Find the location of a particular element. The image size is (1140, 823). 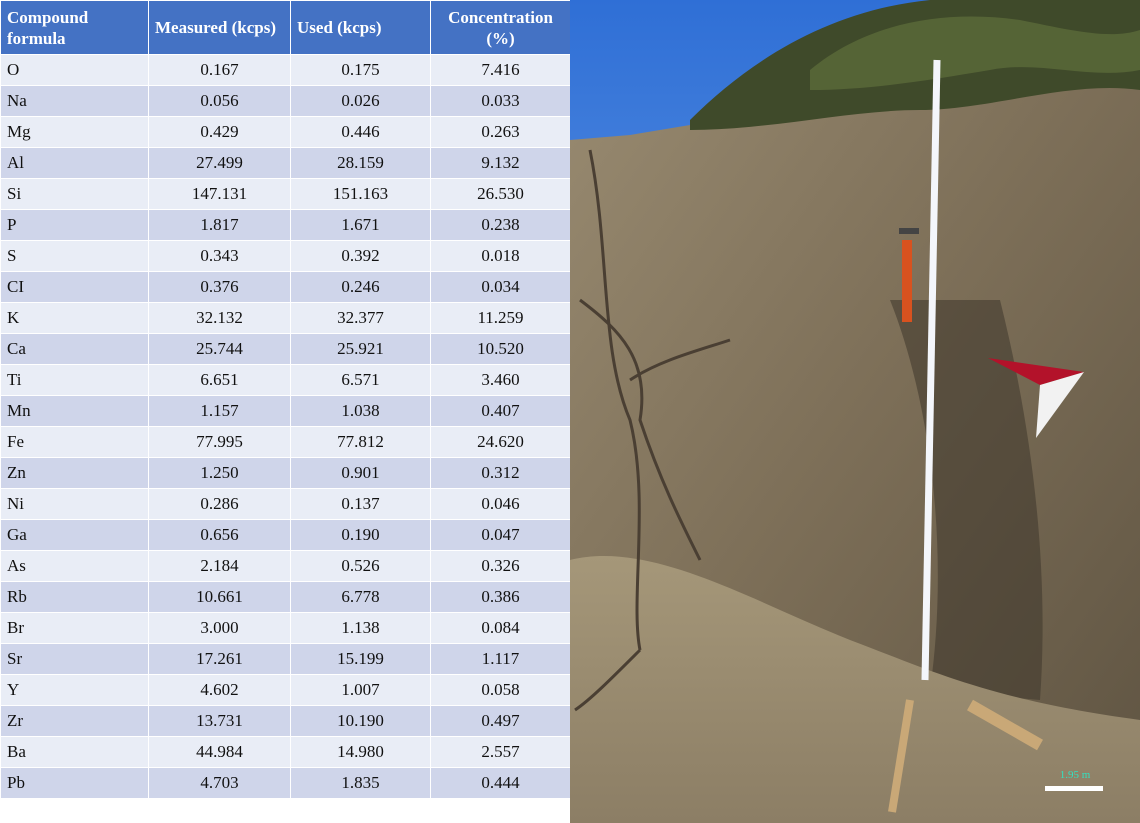

formula-cell: P is located at coordinates (74, 225).